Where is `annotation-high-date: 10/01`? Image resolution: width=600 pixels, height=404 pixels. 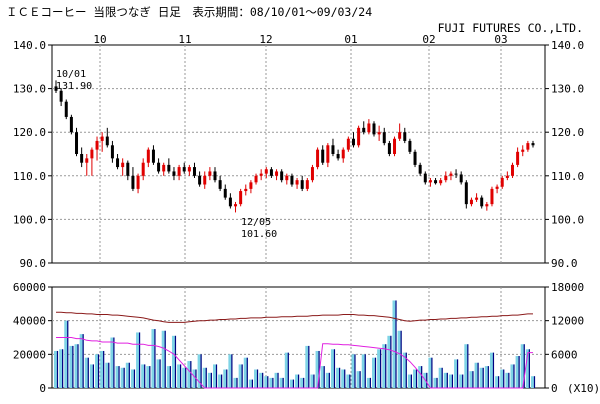 annotation-high-date: 10/01 is located at coordinates (71, 74).